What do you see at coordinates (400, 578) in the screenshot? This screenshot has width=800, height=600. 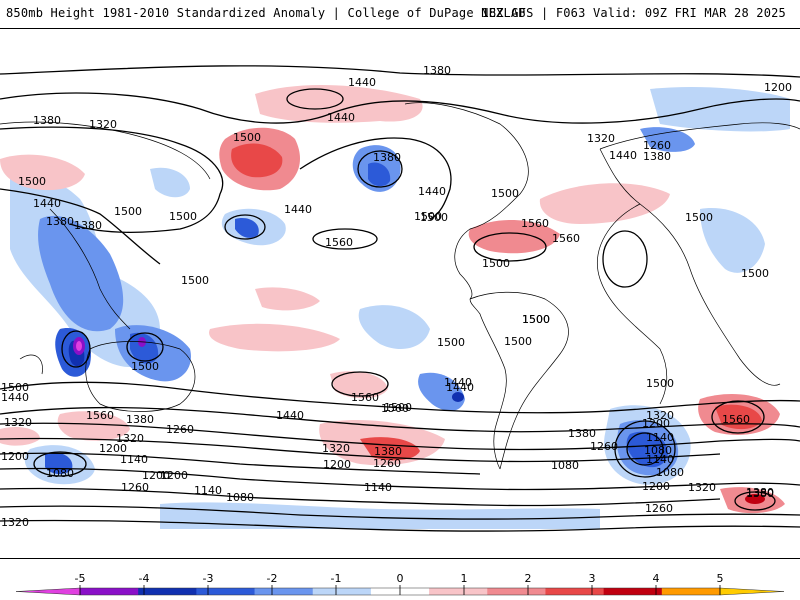 I see `colorbar-tick-label: 0` at bounding box center [400, 578].